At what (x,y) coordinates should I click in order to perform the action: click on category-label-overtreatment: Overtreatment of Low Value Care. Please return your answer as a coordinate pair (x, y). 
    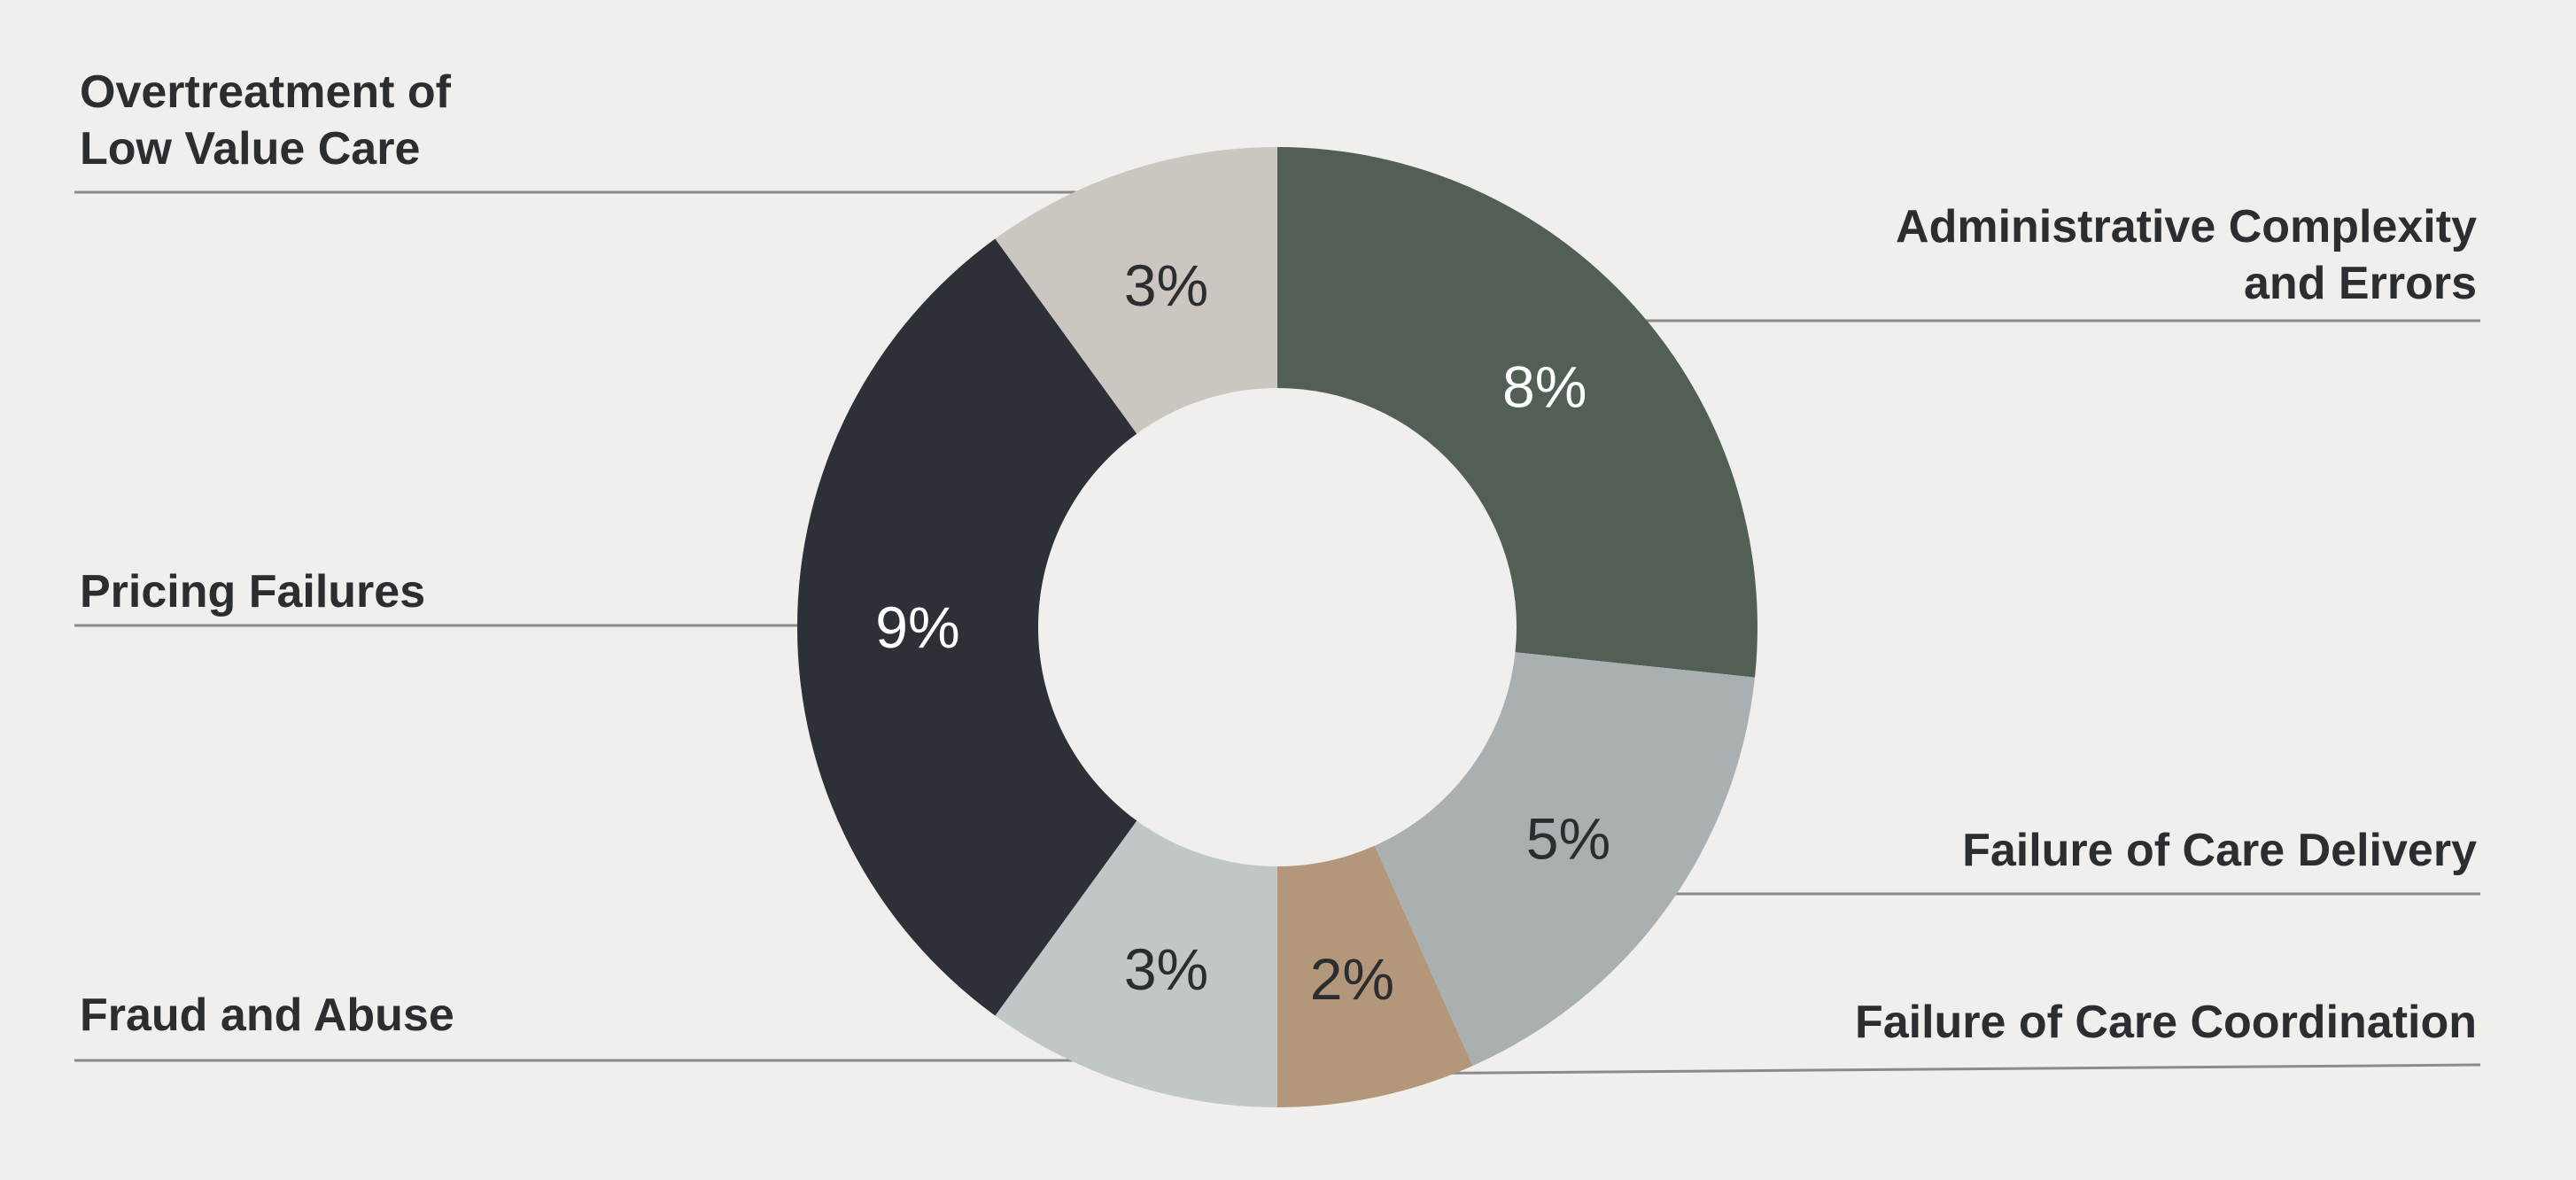
    Looking at the image, I should click on (265, 120).